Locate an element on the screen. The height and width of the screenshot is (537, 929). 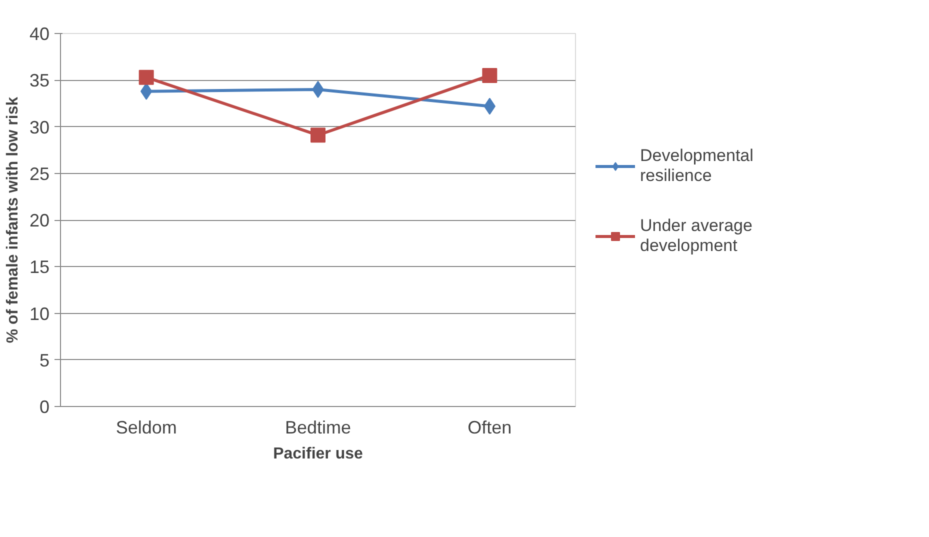
y-tick-label: 5 is located at coordinates (44, 360).